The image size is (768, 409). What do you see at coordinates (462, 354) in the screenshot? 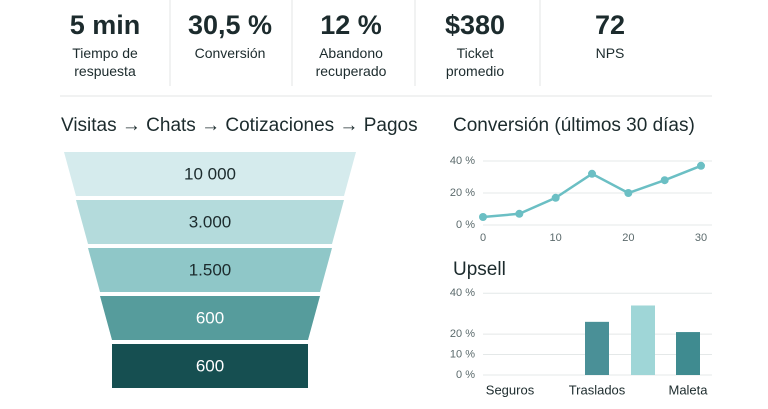
I see `y-tick-label: 10 %` at bounding box center [462, 354].